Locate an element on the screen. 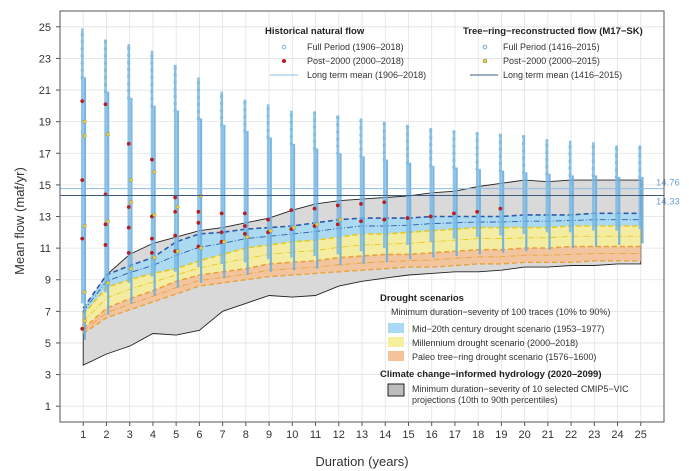 The image size is (689, 471). legend-tree-mean: Long term mean (1416–2015) is located at coordinates (562, 75).